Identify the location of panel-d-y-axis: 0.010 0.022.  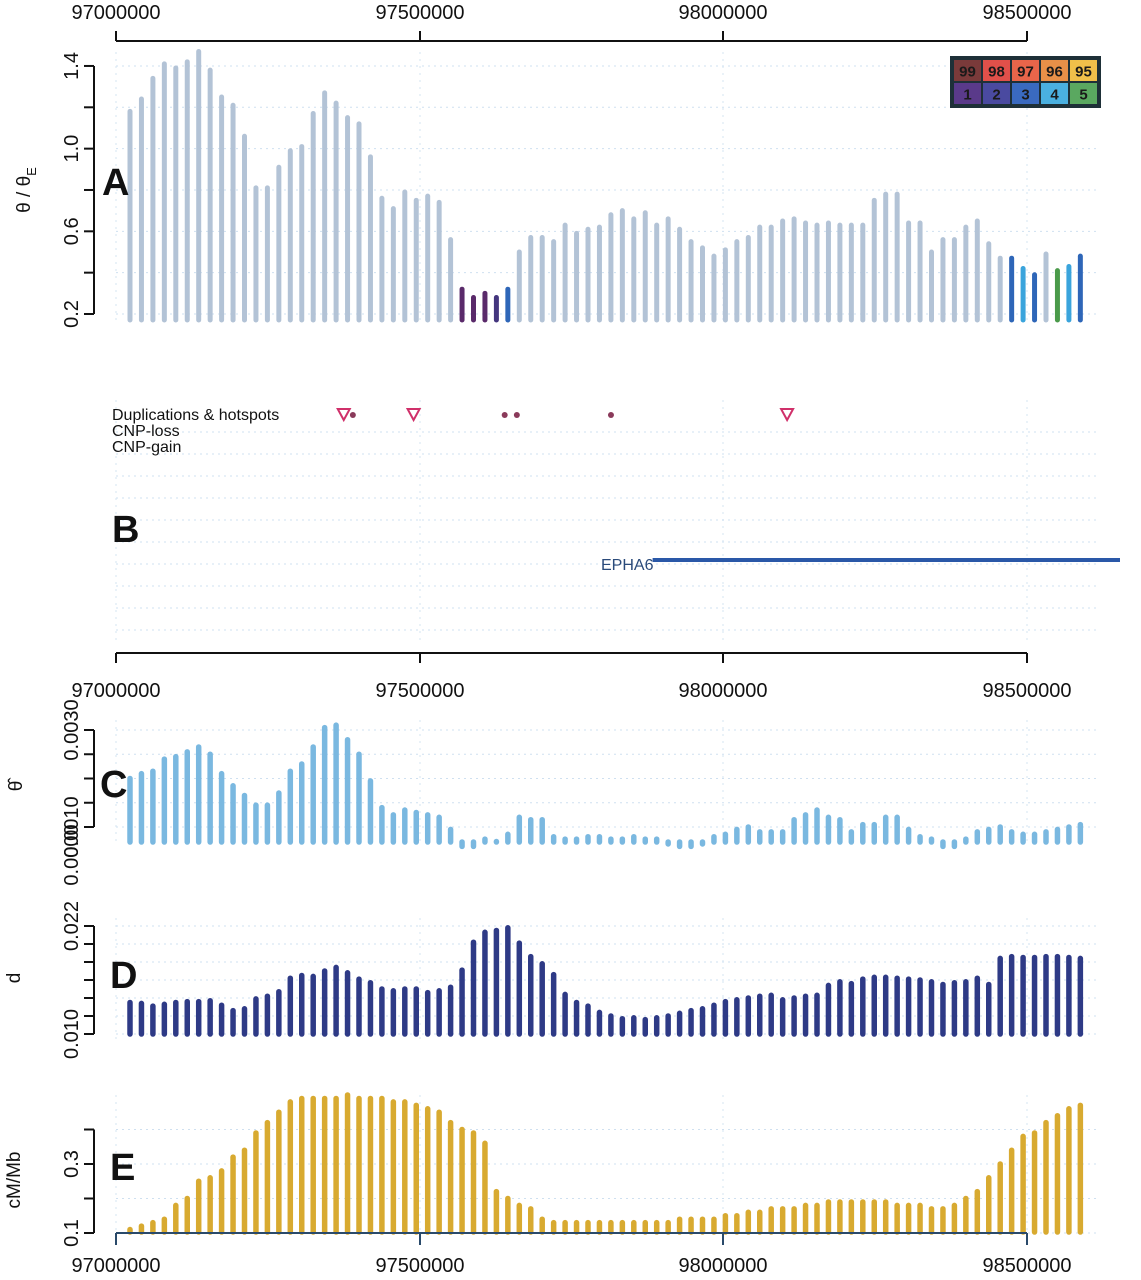
(78, 980).